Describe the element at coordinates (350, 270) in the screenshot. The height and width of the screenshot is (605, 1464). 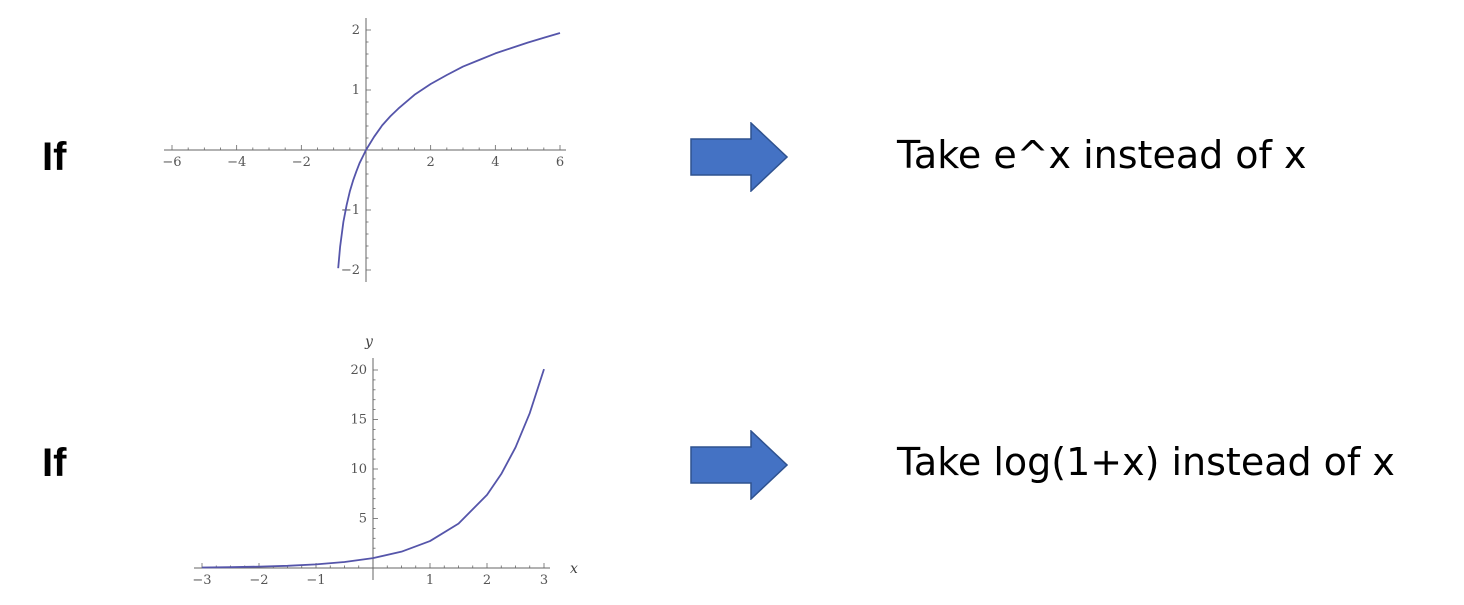
I see `y-tick-label: −2` at that location.